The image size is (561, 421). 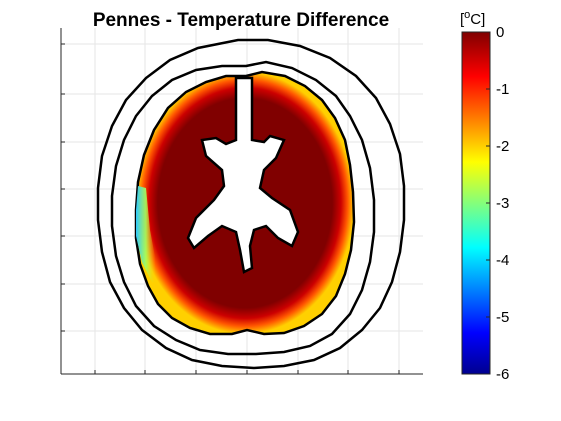 I want to click on colorbar-gradient, so click(x=476, y=203).